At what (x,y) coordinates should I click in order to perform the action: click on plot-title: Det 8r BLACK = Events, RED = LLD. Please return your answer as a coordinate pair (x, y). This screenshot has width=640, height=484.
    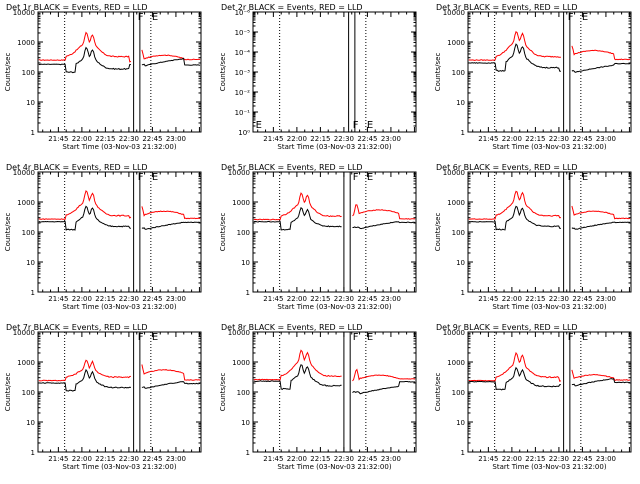
    Looking at the image, I should click on (292, 327).